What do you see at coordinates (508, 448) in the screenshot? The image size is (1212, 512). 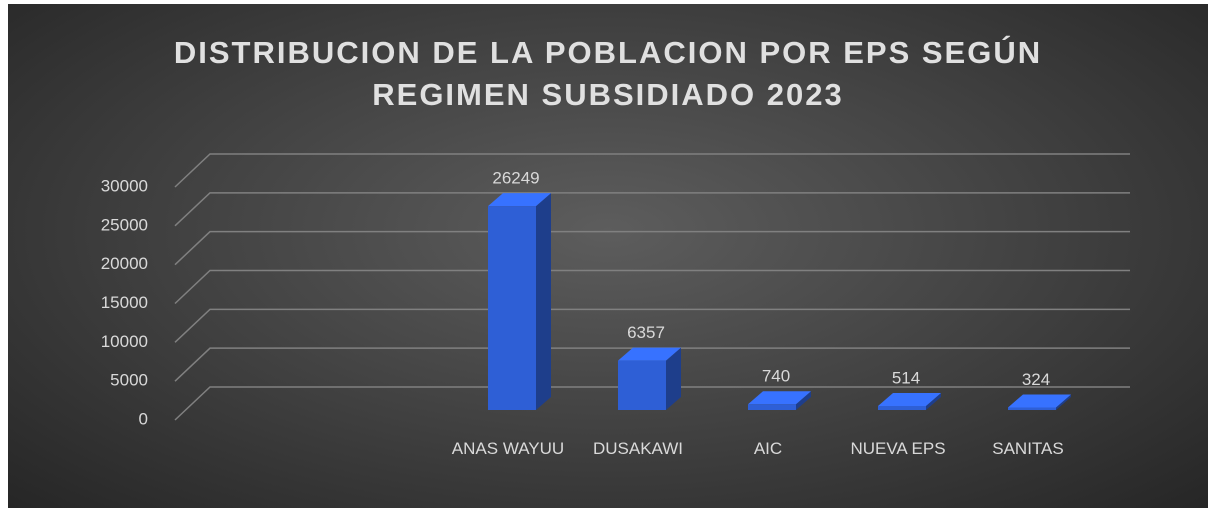 I see `x-tick-label: ANAS WAYUU` at bounding box center [508, 448].